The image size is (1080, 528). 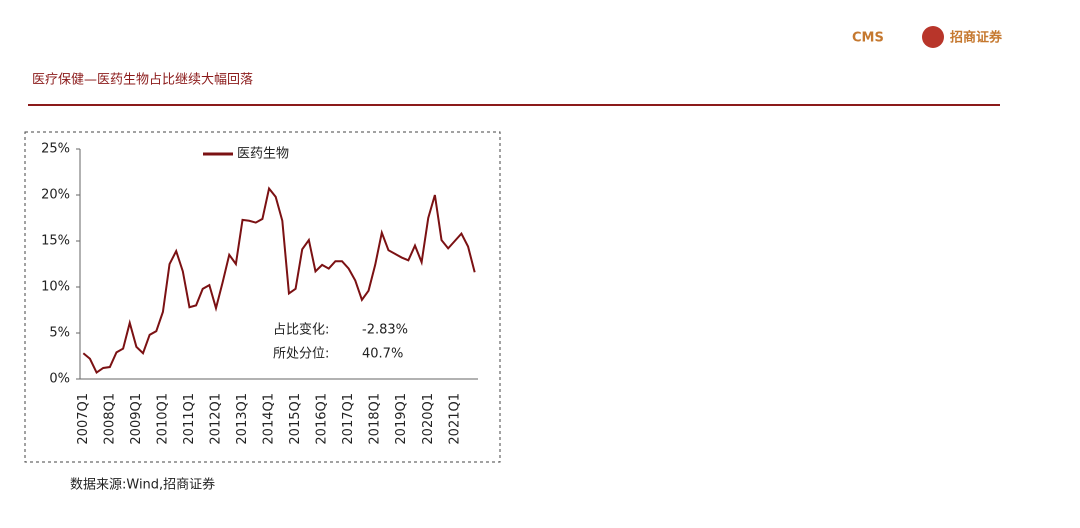 I want to click on x-tick-label: 2011Q1, so click(x=189, y=419).